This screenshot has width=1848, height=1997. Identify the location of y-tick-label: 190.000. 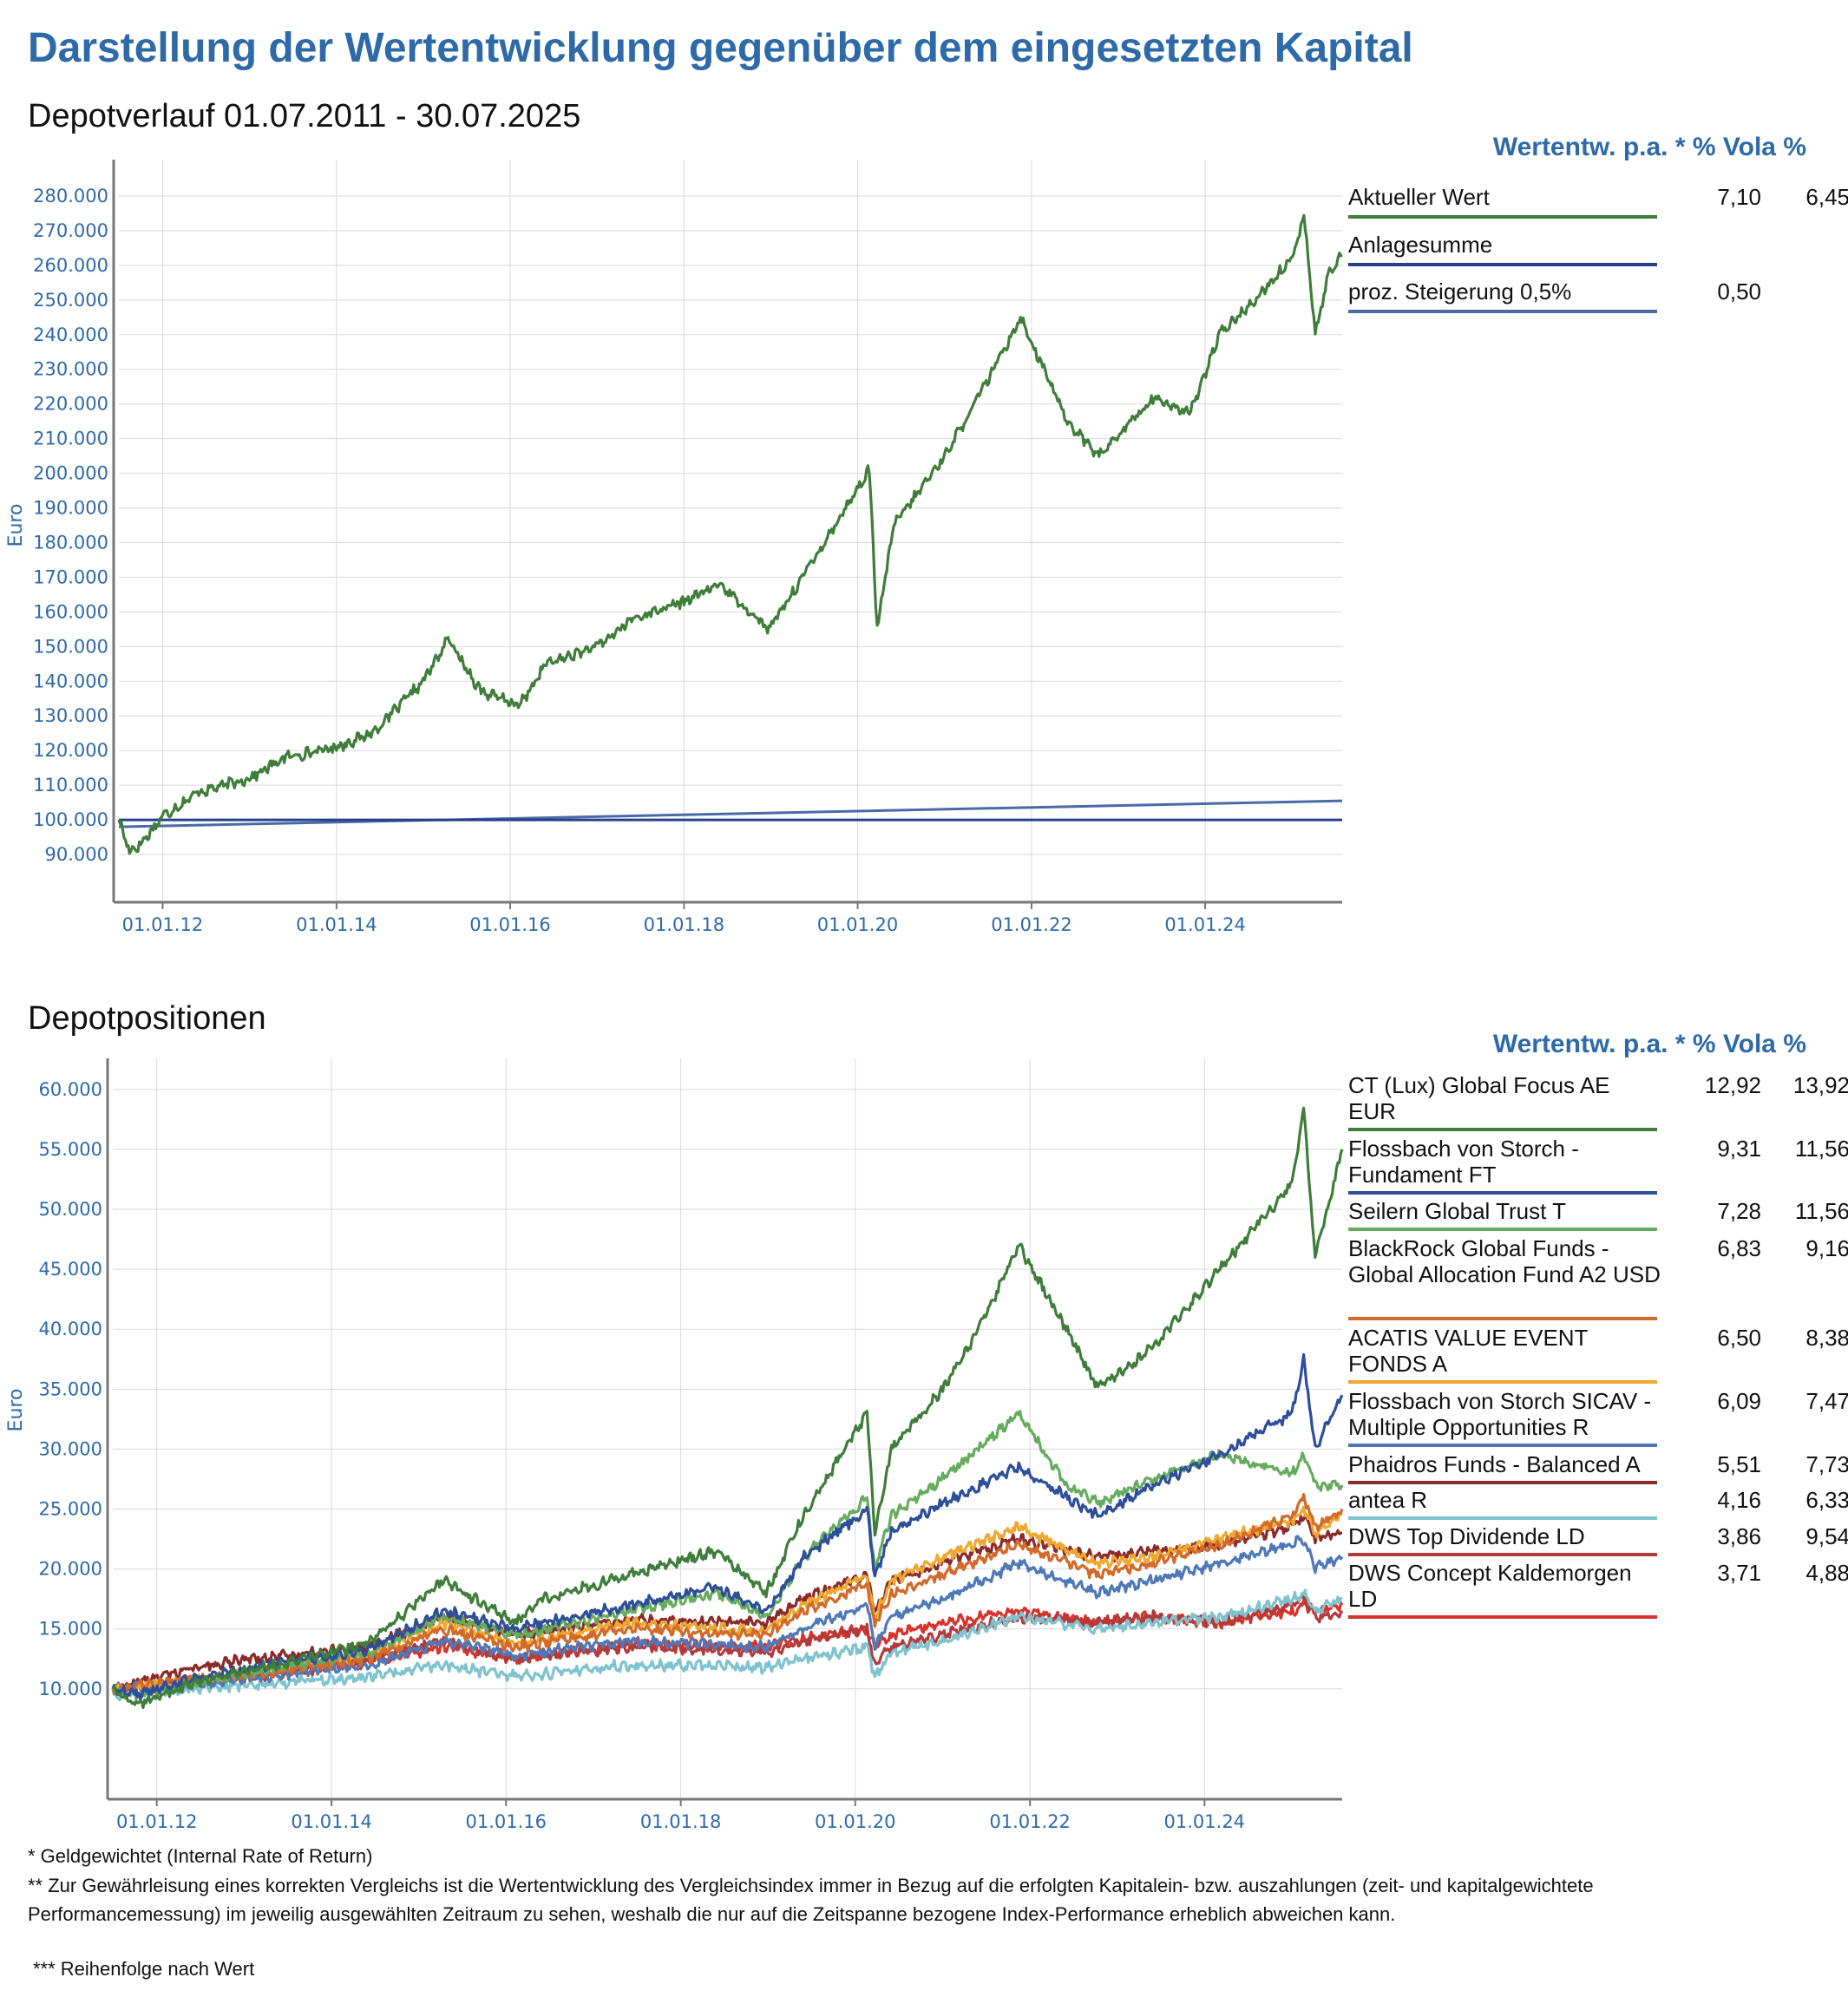
(70, 508).